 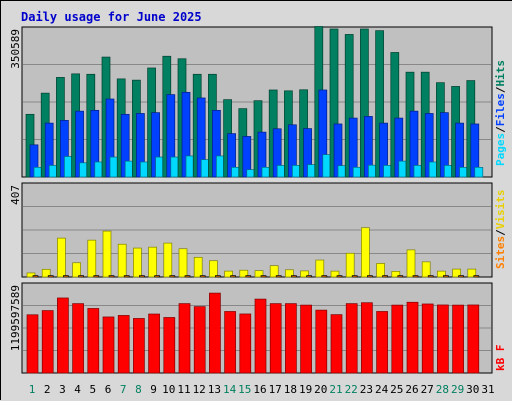 I want to click on x-tick-31: 31, so click(x=487, y=389).